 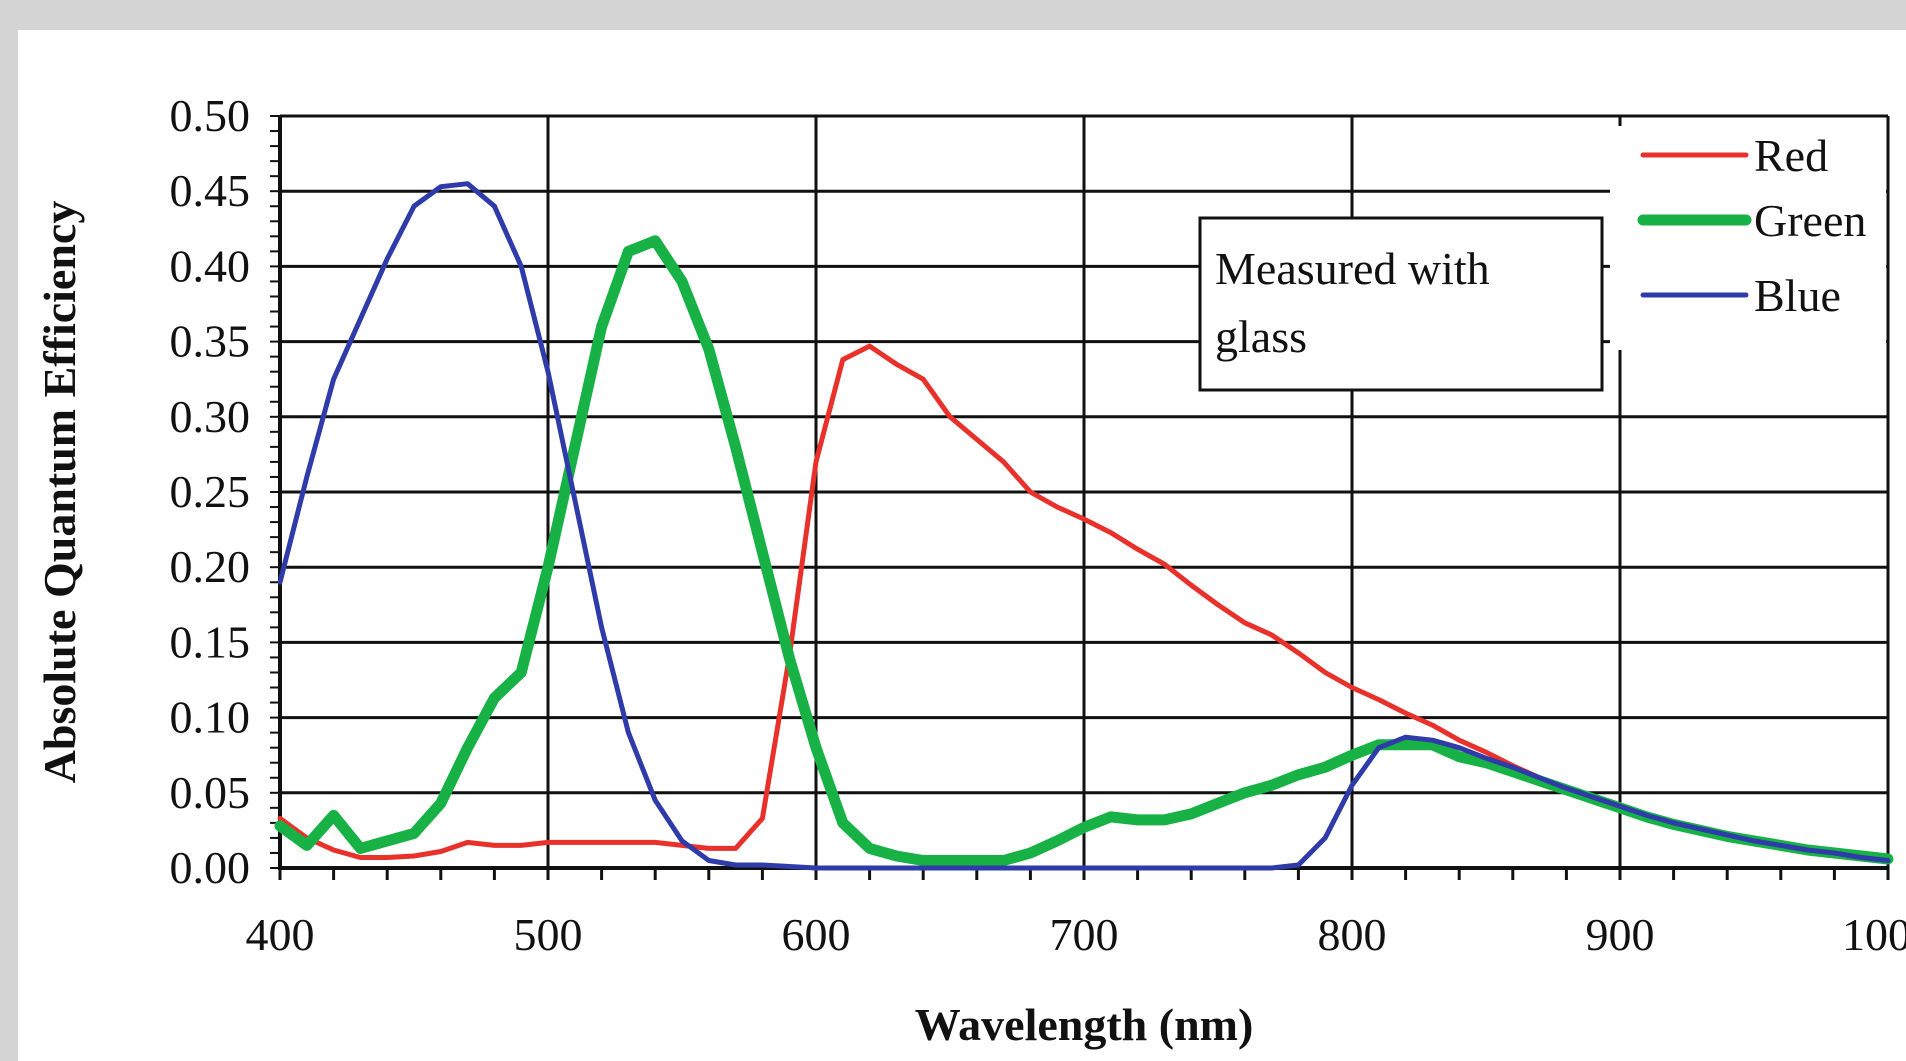 What do you see at coordinates (210, 190) in the screenshot?
I see `y-tick-label: 0.45` at bounding box center [210, 190].